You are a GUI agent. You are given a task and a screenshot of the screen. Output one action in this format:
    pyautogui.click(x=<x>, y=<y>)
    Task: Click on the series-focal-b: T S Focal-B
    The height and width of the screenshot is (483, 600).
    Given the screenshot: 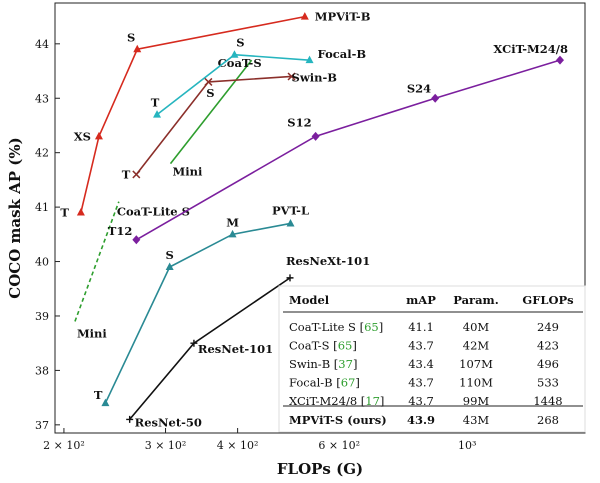 What is the action you would take?
    pyautogui.click(x=259, y=77)
    